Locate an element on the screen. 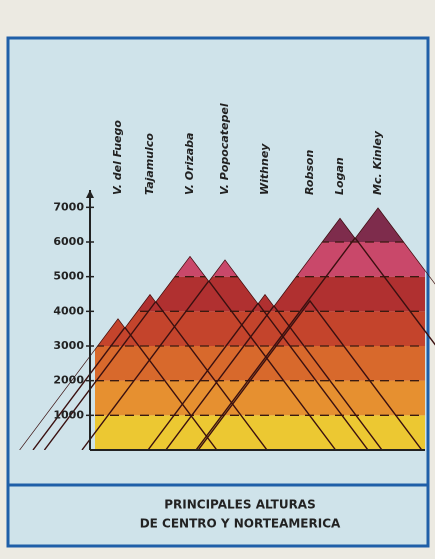 This screenshot has width=435, height=559. chart-title: PRINCIPALES ALTURAS is located at coordinates (240, 505).